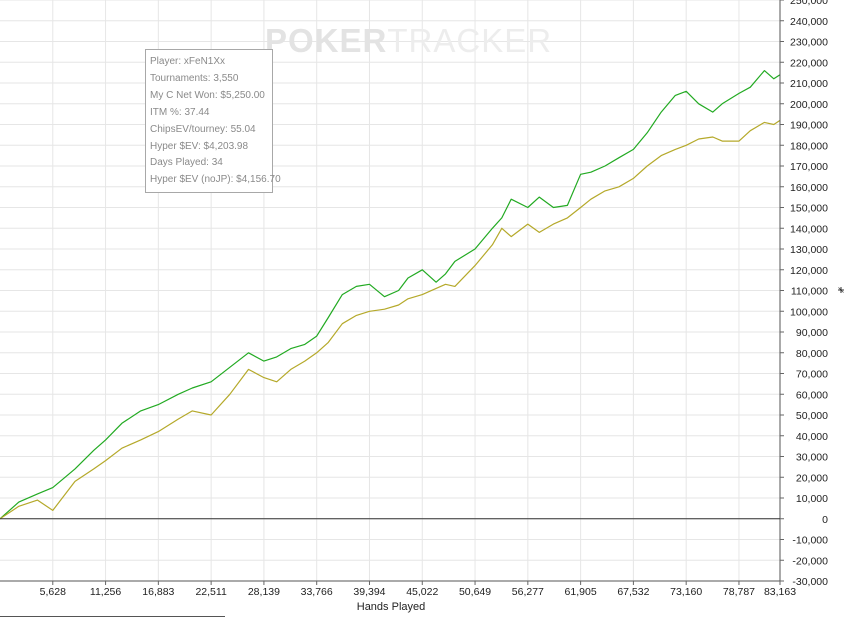  I want to click on x-tick-label: 11,256, so click(105, 592).